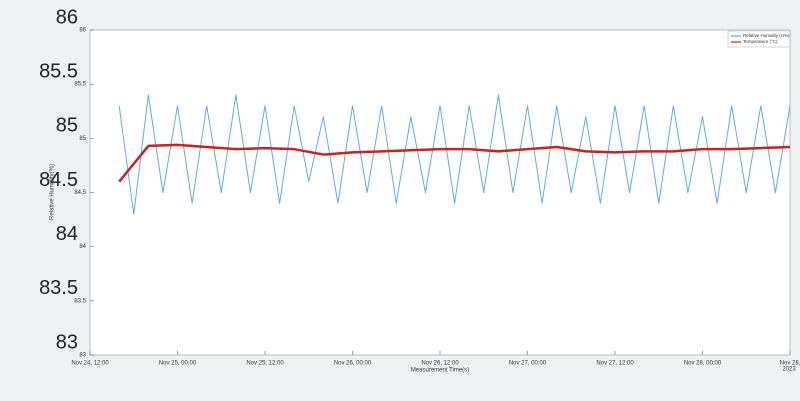 This screenshot has height=401, width=800. Describe the element at coordinates (353, 364) in the screenshot. I see `x-tick-label: Nov 26, 00:00` at that location.